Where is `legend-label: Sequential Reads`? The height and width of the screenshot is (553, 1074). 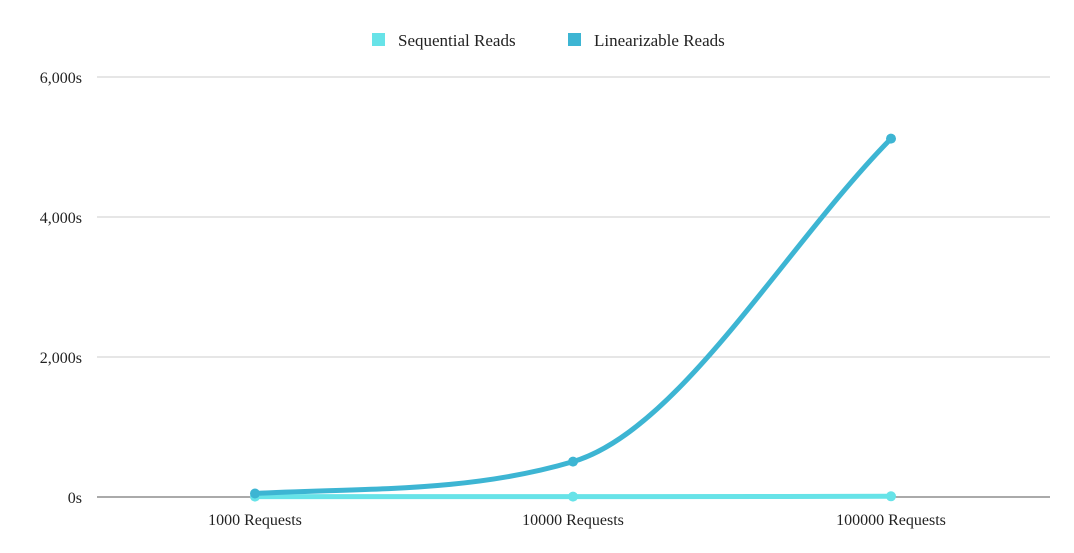
legend-label: Sequential Reads is located at coordinates (457, 40).